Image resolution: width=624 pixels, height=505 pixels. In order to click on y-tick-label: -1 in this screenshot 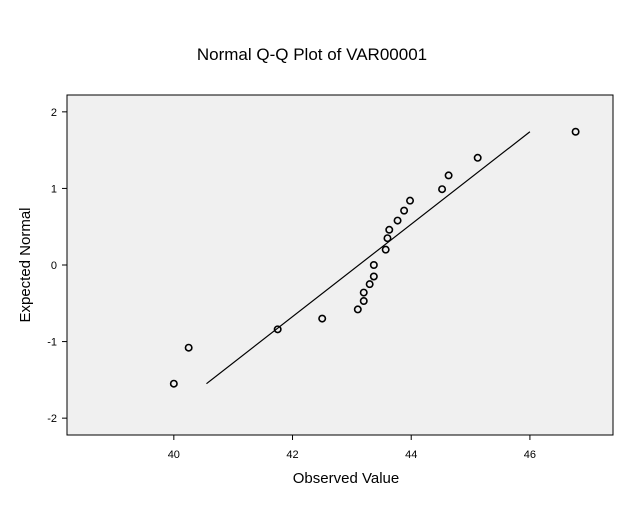, I will do `click(52, 343)`.